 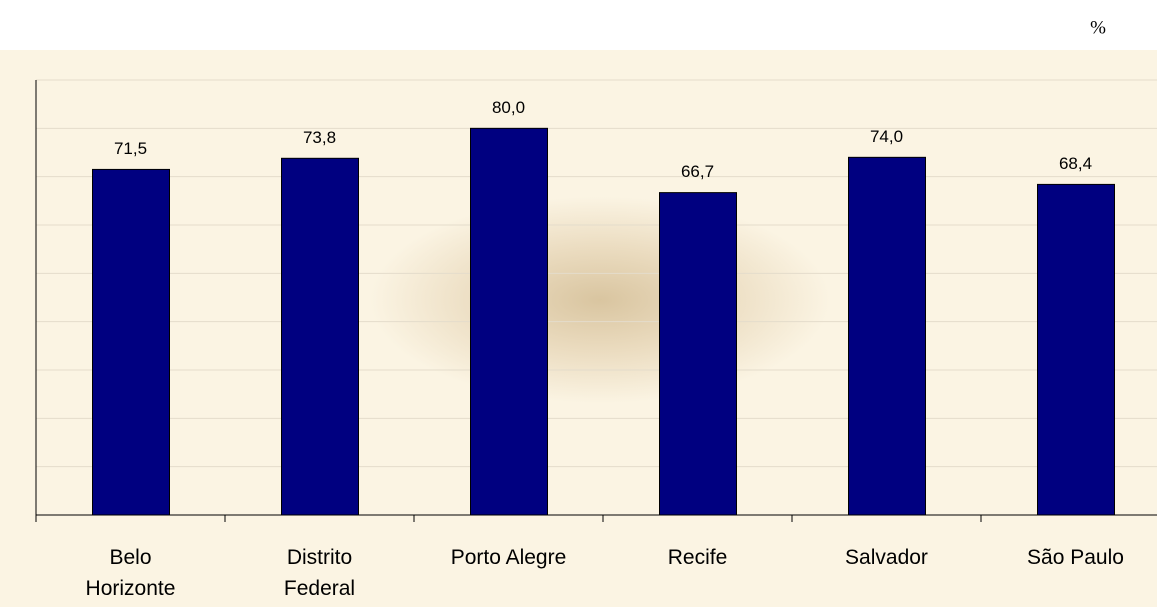 What do you see at coordinates (508, 107) in the screenshot?
I see `value-label: 80,0` at bounding box center [508, 107].